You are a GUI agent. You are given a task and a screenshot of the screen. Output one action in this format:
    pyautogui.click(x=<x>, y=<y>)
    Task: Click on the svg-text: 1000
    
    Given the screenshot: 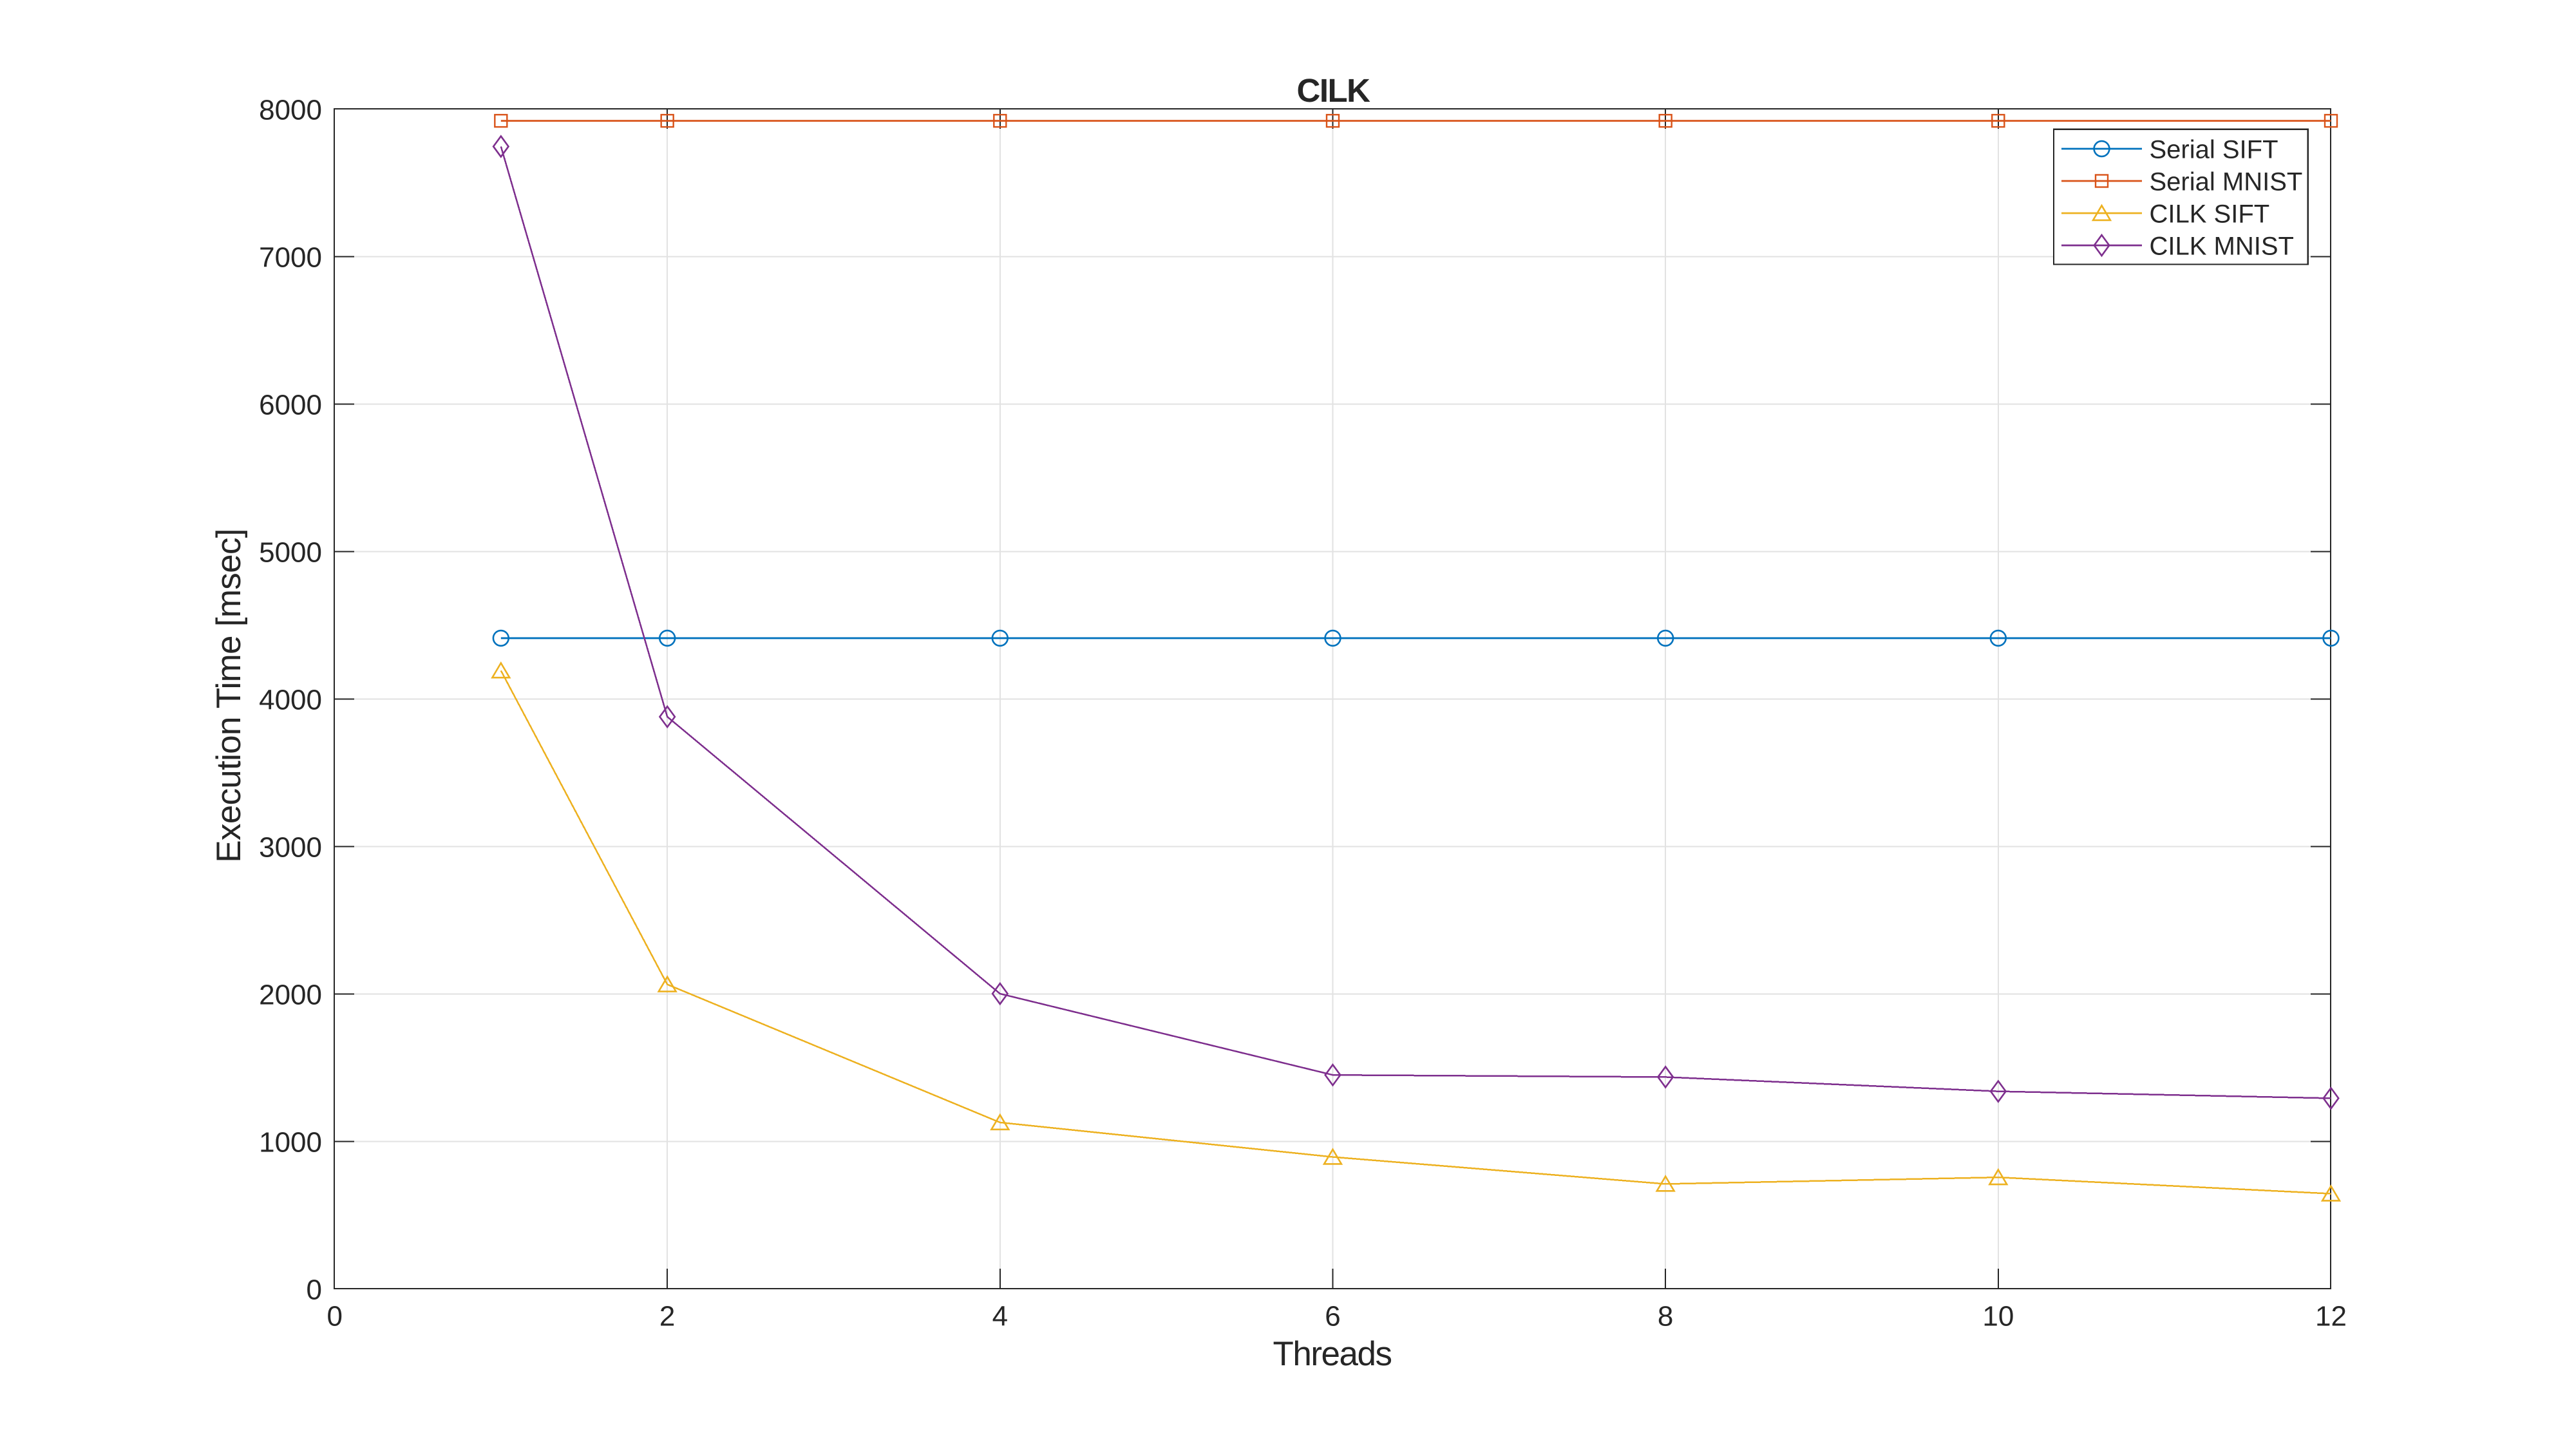 What is the action you would take?
    pyautogui.click(x=290, y=1143)
    